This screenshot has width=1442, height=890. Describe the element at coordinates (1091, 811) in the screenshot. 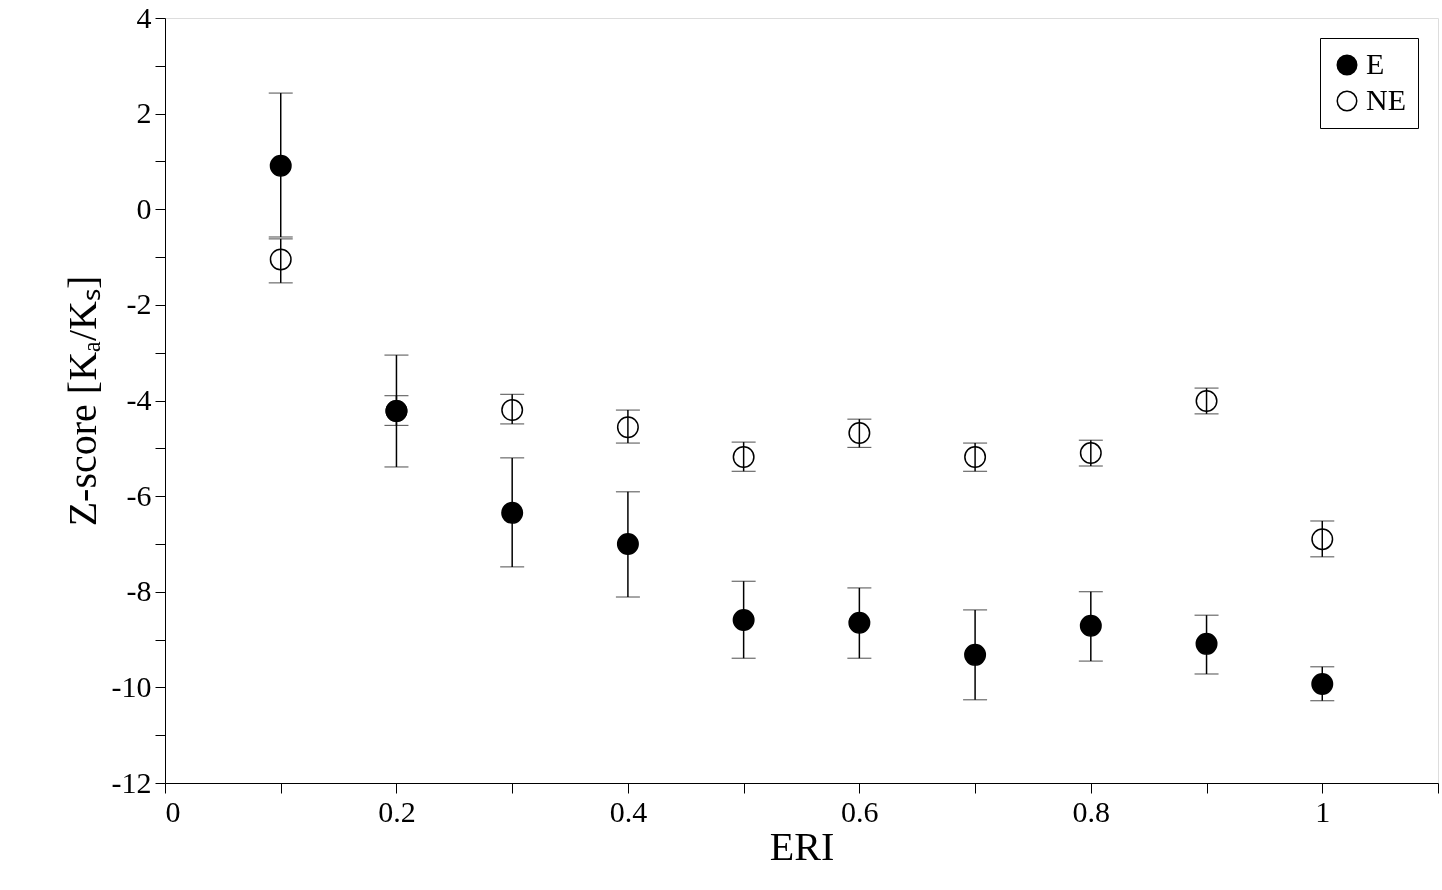

I see `x-tick-label: 0.8` at that location.